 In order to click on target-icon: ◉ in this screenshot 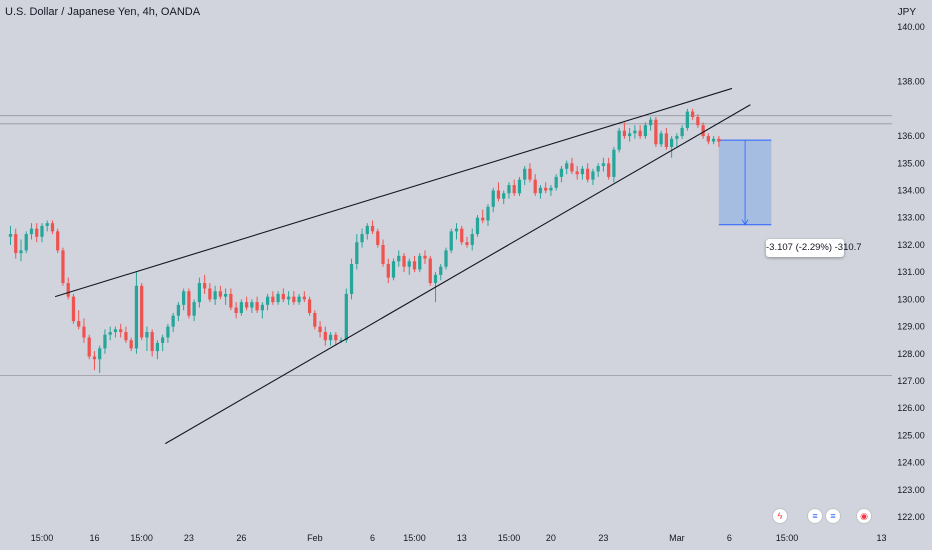, I will do `click(864, 516)`.